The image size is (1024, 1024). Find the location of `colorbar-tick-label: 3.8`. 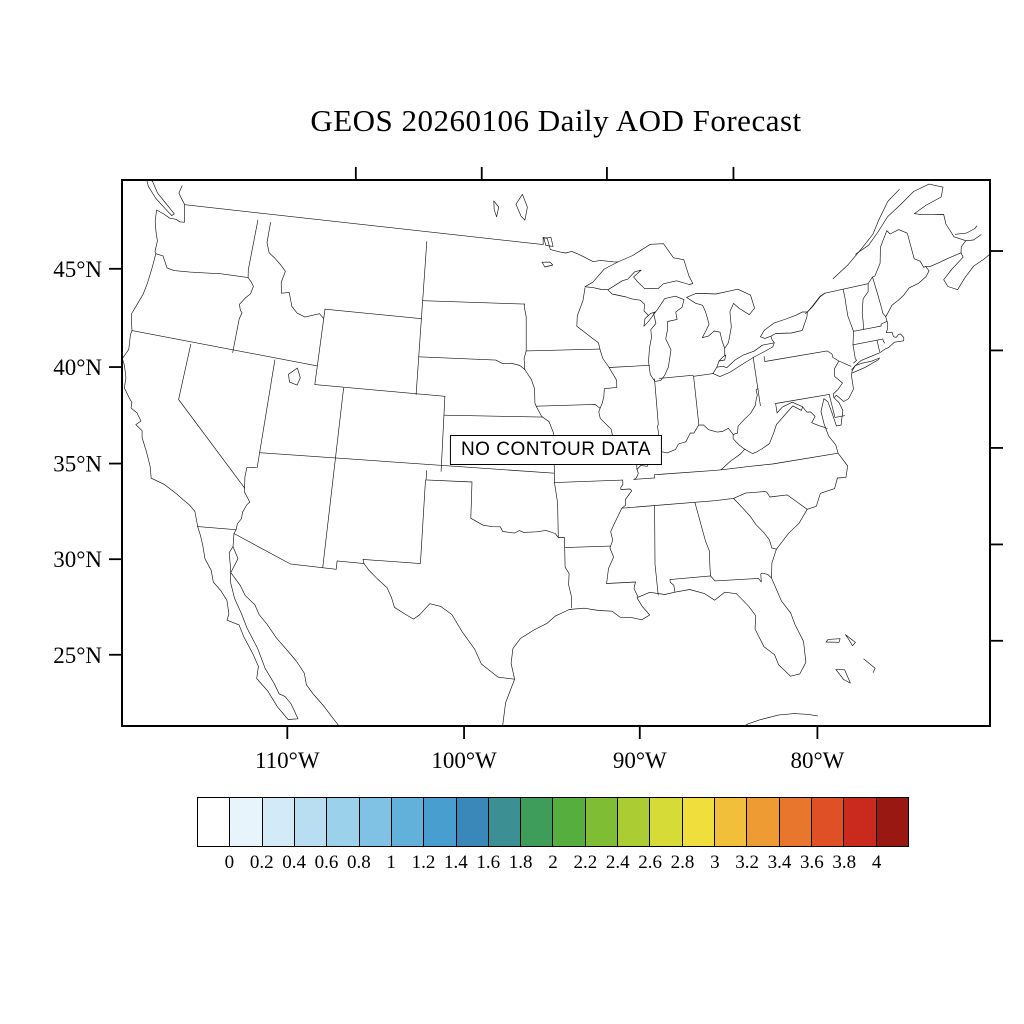

colorbar-tick-label: 3.8 is located at coordinates (844, 862).